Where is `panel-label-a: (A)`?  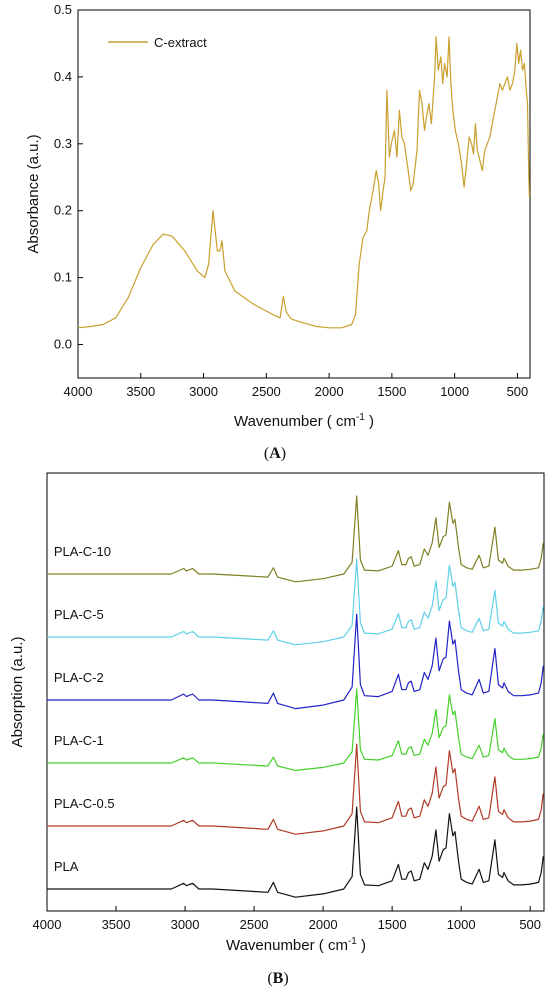 panel-label-a: (A) is located at coordinates (275, 453).